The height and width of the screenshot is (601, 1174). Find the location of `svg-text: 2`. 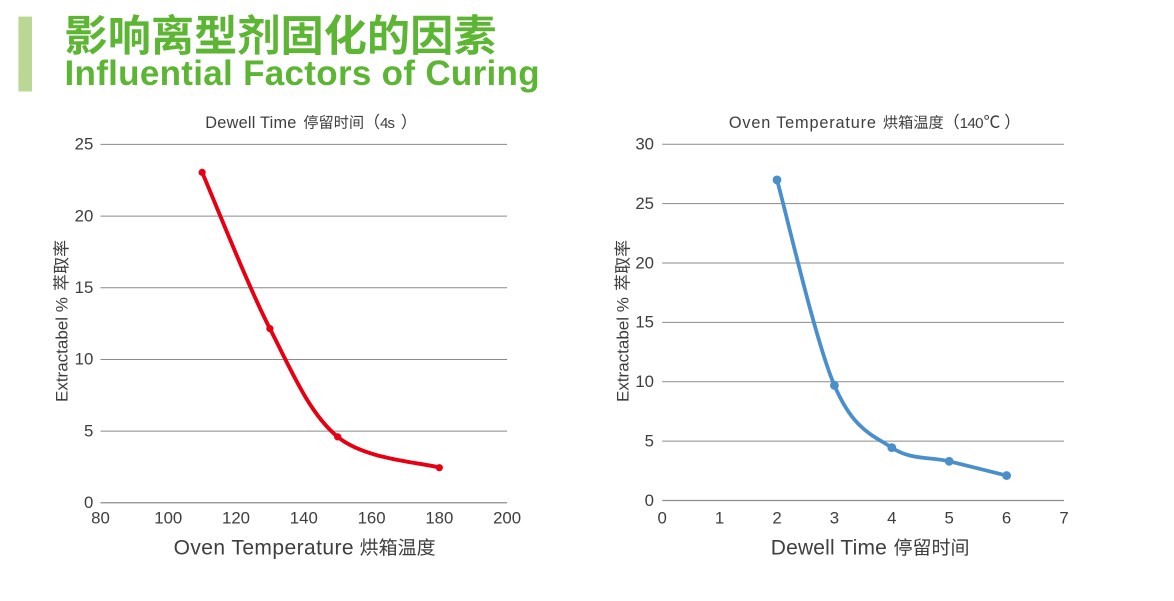

svg-text: 2 is located at coordinates (776, 518).